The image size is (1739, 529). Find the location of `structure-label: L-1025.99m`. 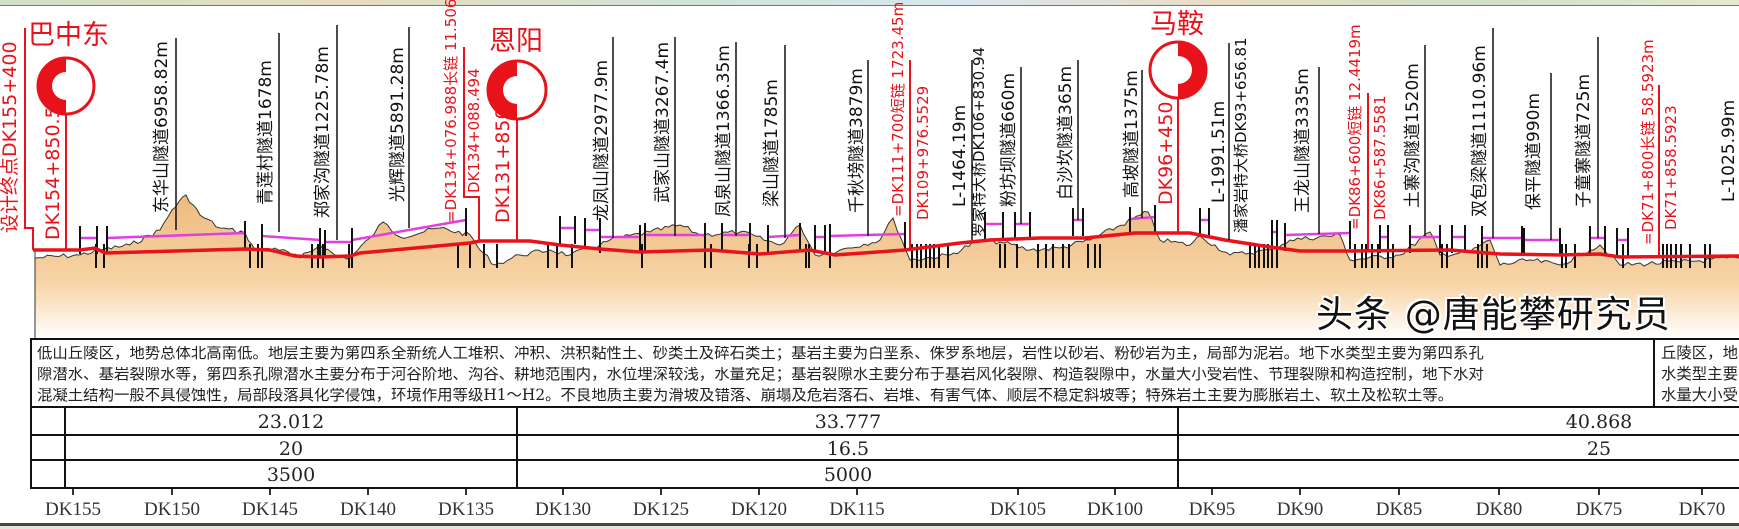

structure-label: L-1025.99m is located at coordinates (1729, 150).